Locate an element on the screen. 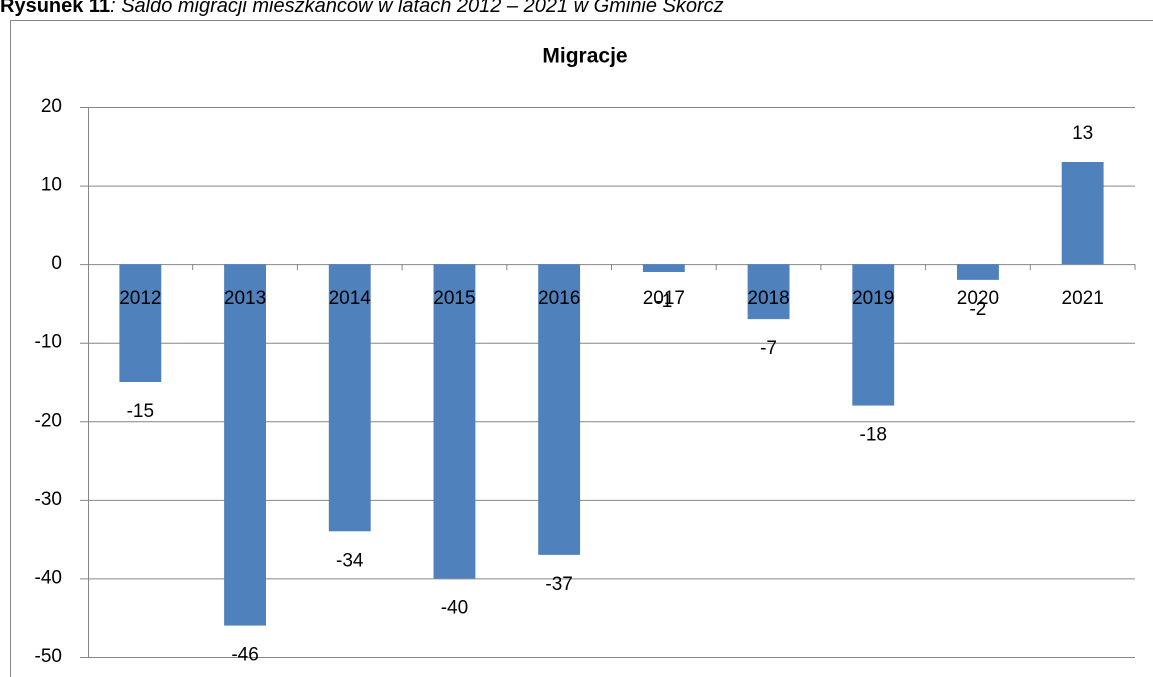 The image size is (1153, 677). data-label: -7 is located at coordinates (768, 348).